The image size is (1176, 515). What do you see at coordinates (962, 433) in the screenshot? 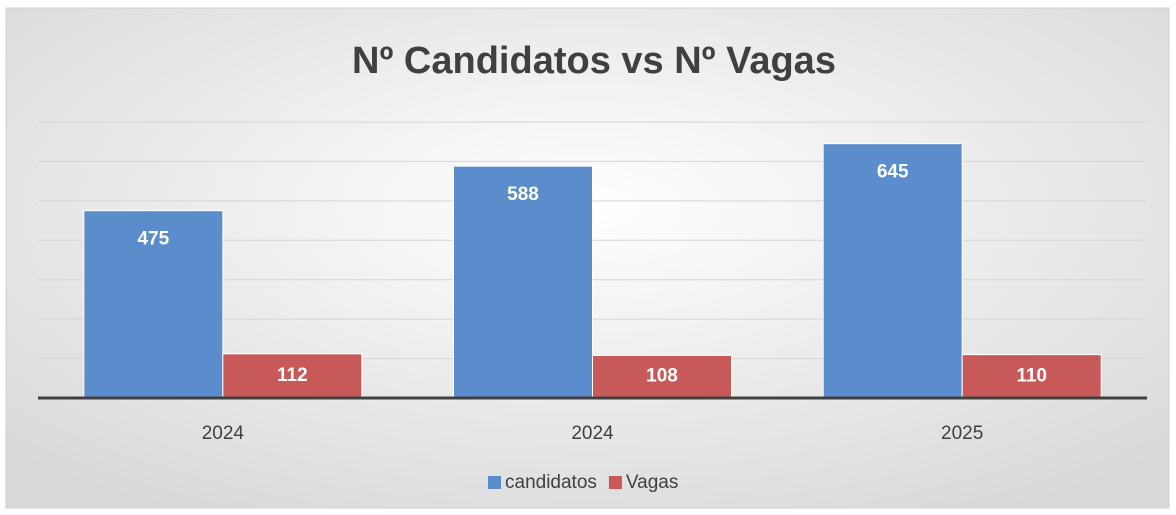
I see `x-tick-label: 2025` at bounding box center [962, 433].